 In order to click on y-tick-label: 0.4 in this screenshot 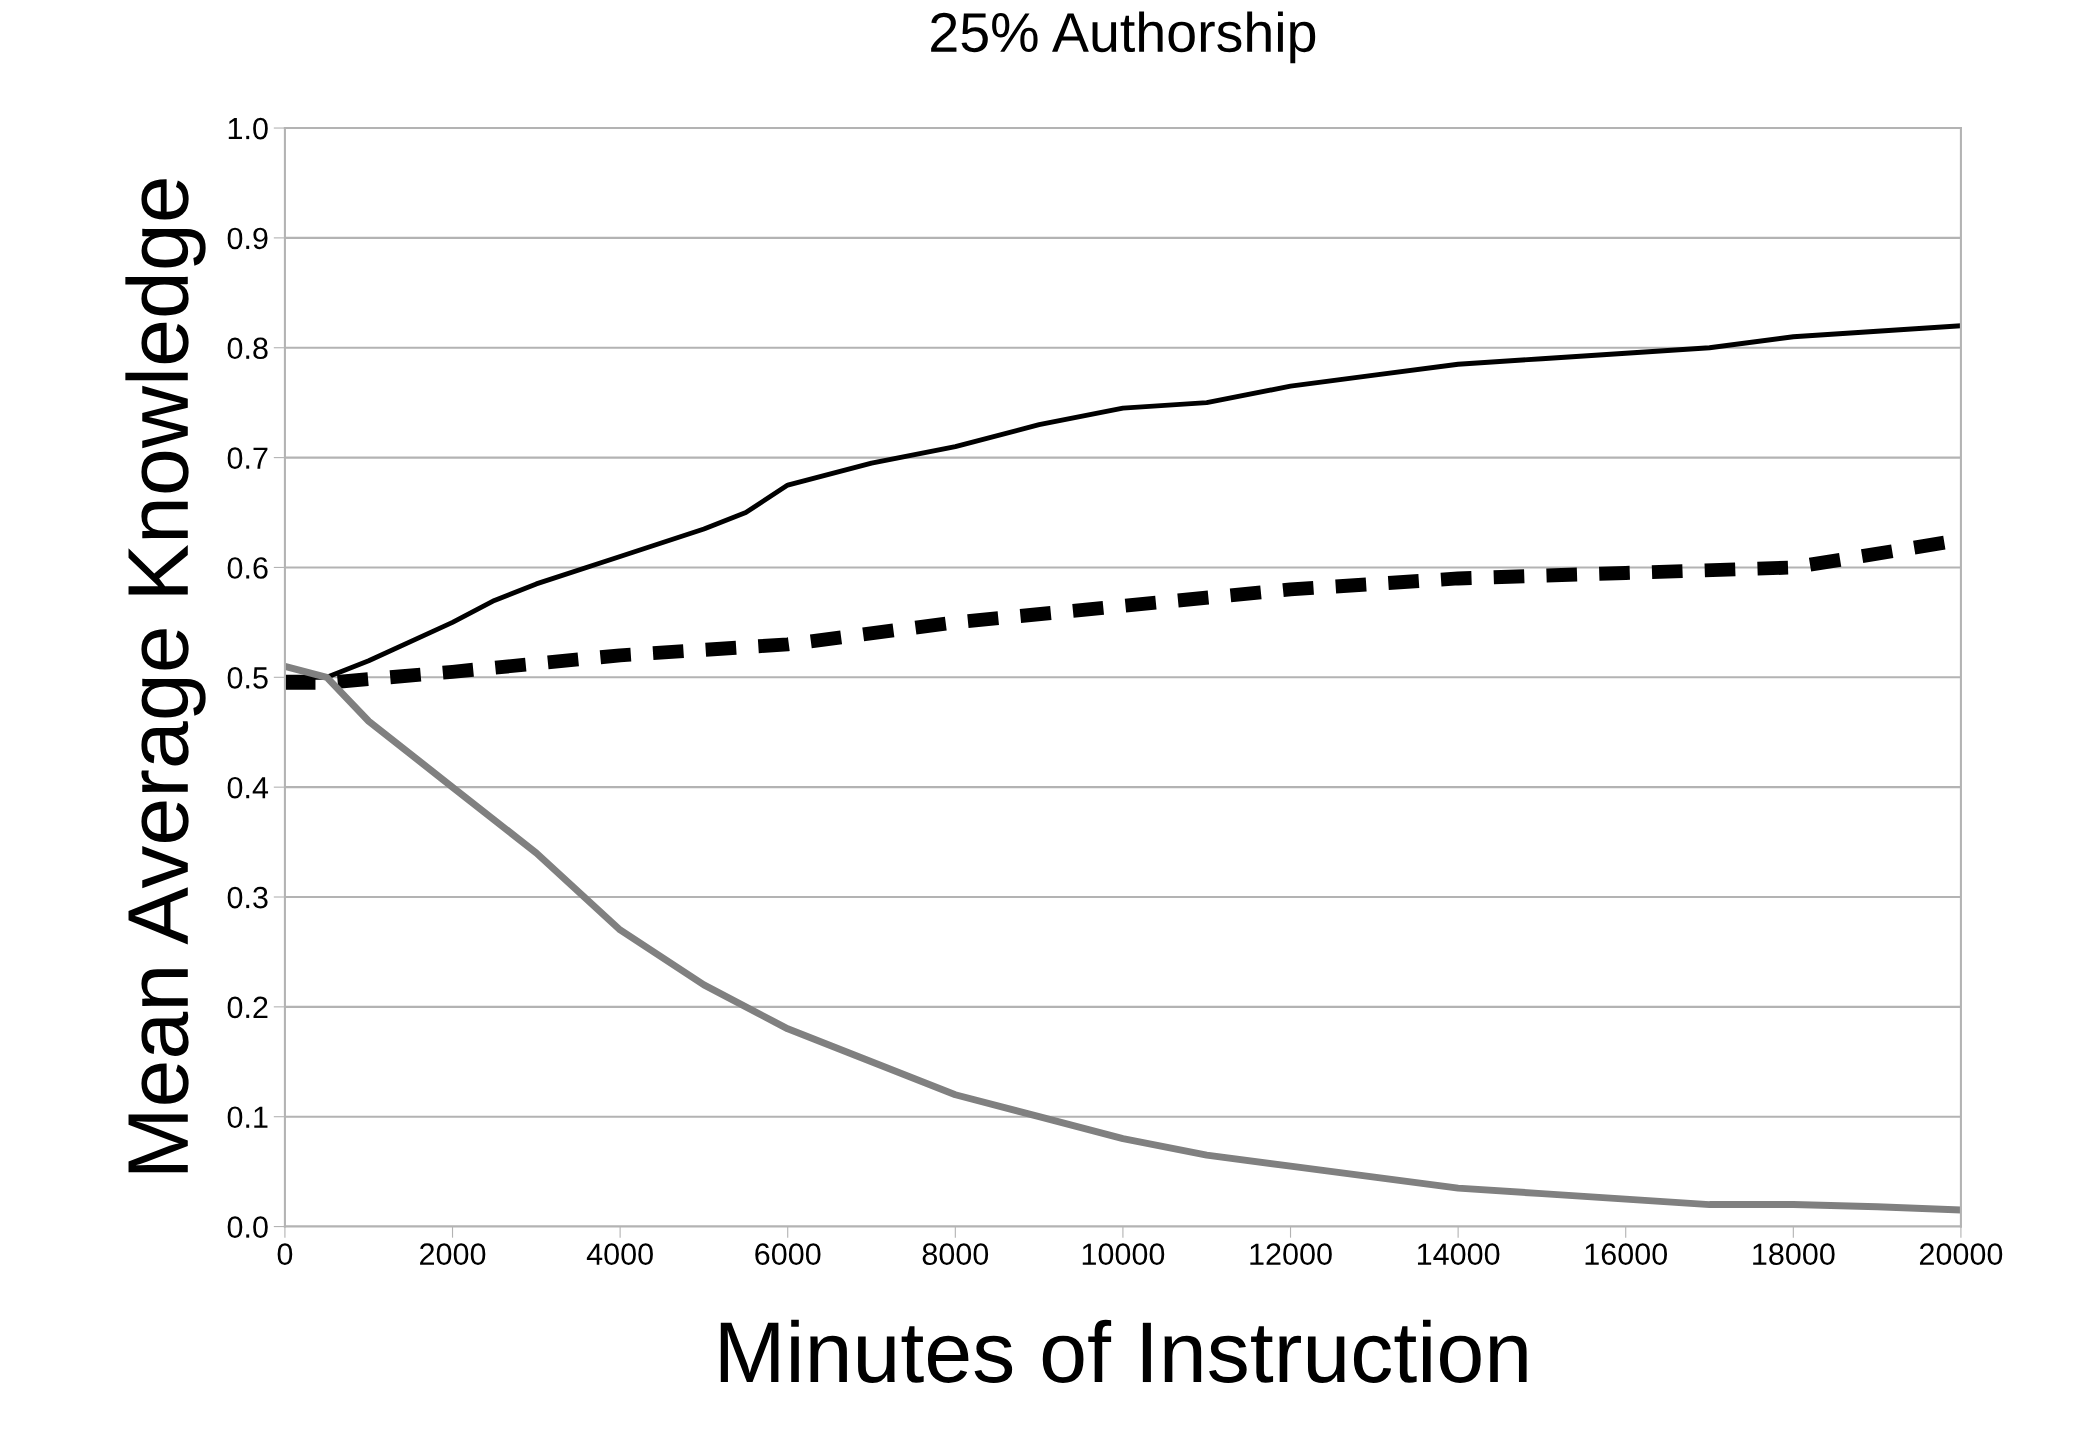, I will do `click(248, 787)`.